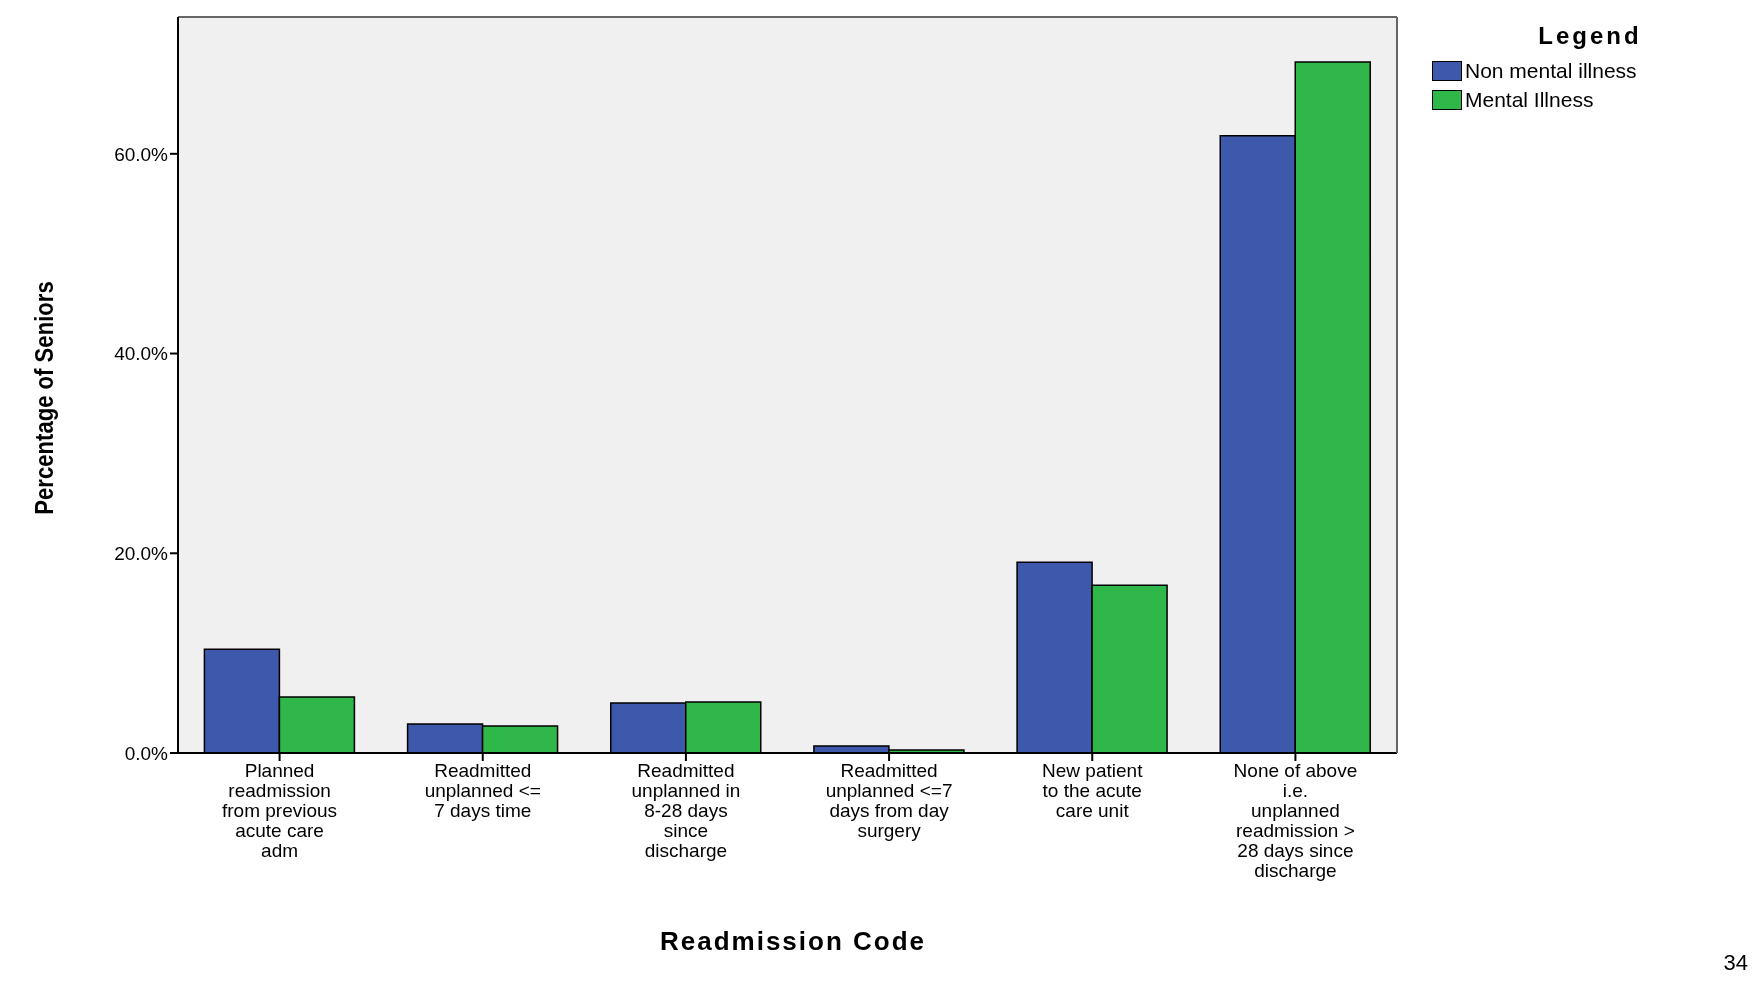 The height and width of the screenshot is (991, 1756). What do you see at coordinates (793, 941) in the screenshot?
I see `x-axis-title: Readmission Code` at bounding box center [793, 941].